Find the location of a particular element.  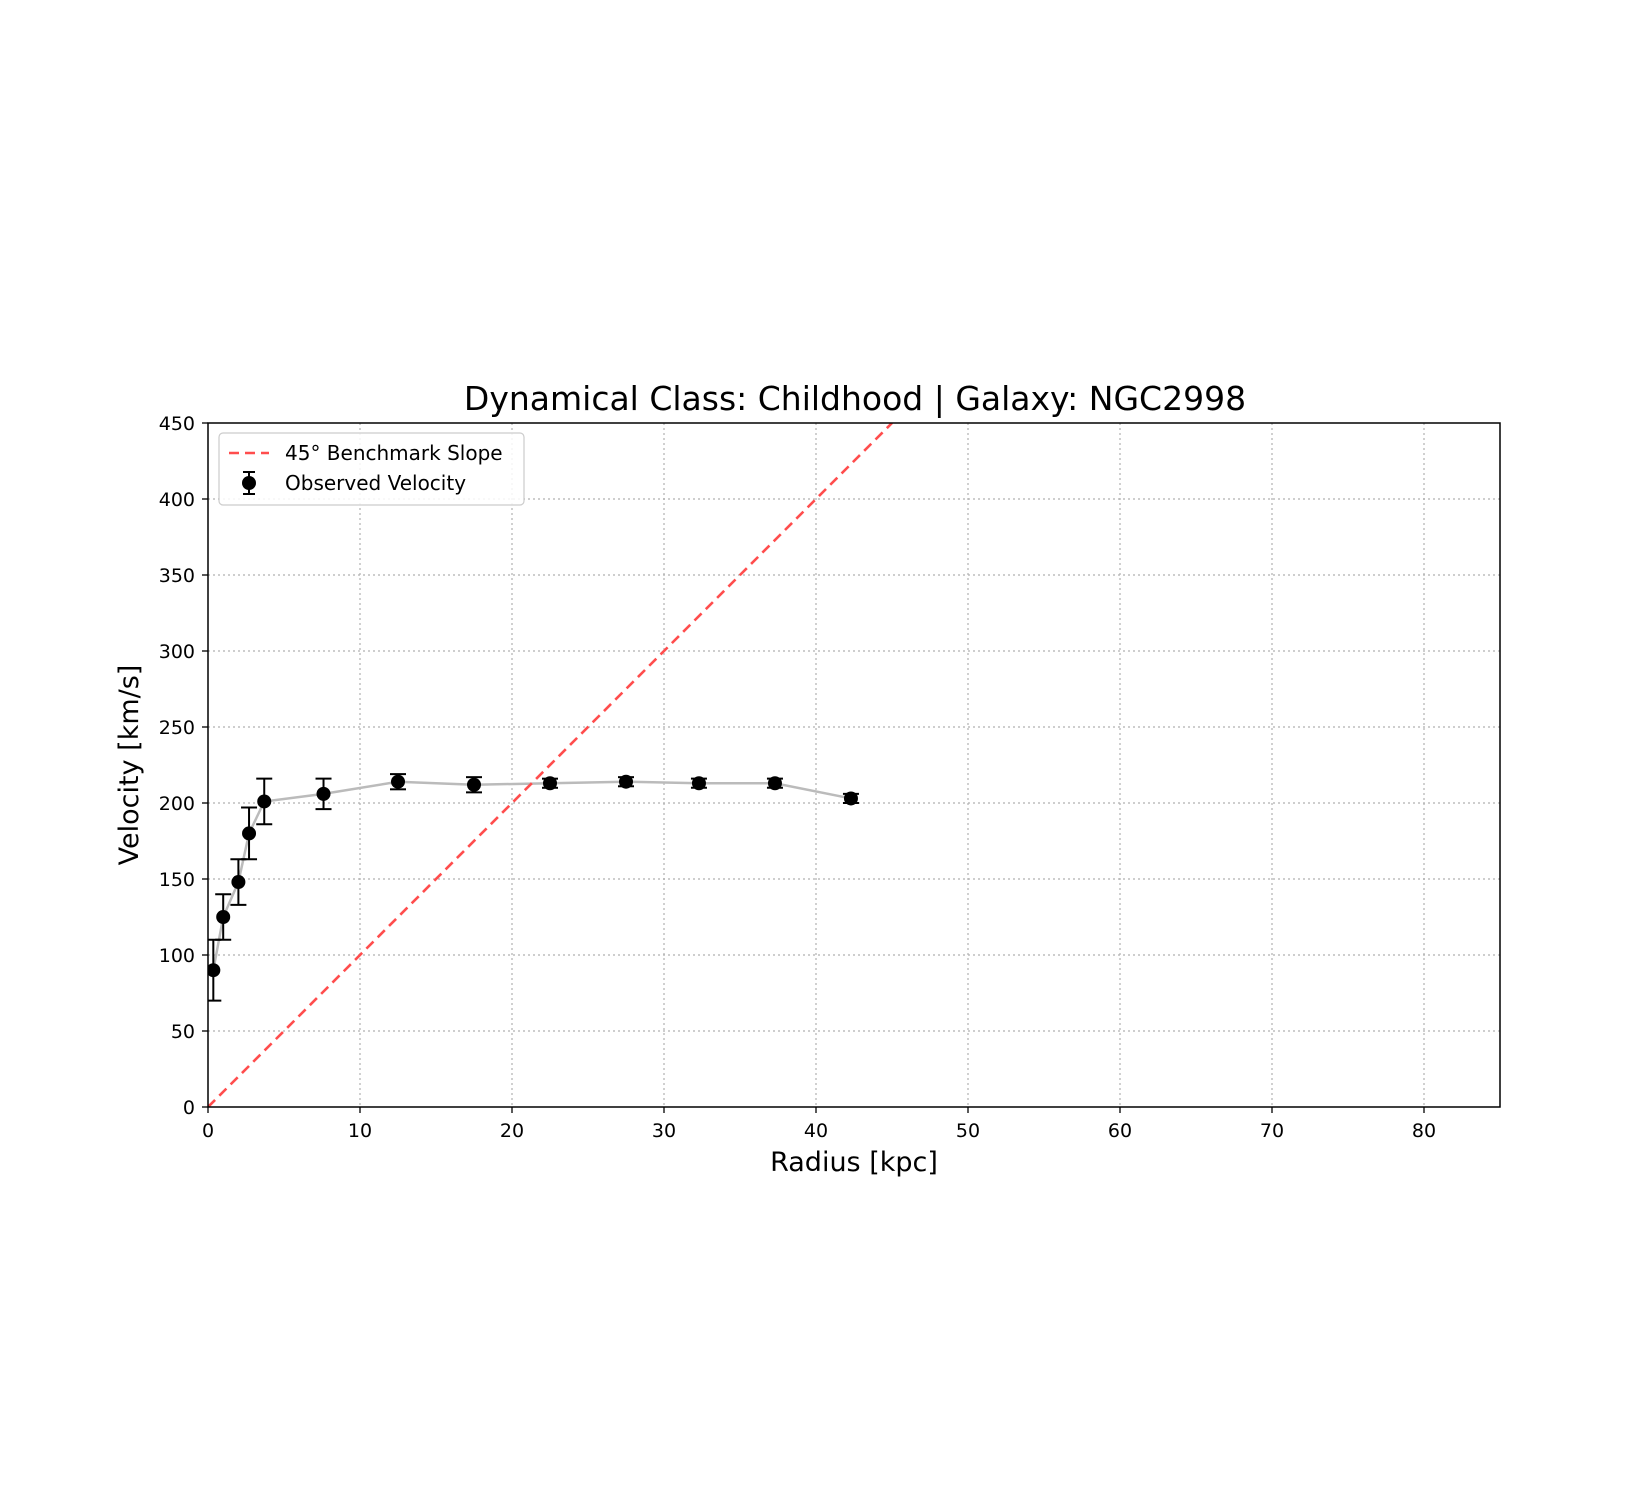

legend-observed-marker is located at coordinates (249, 483).